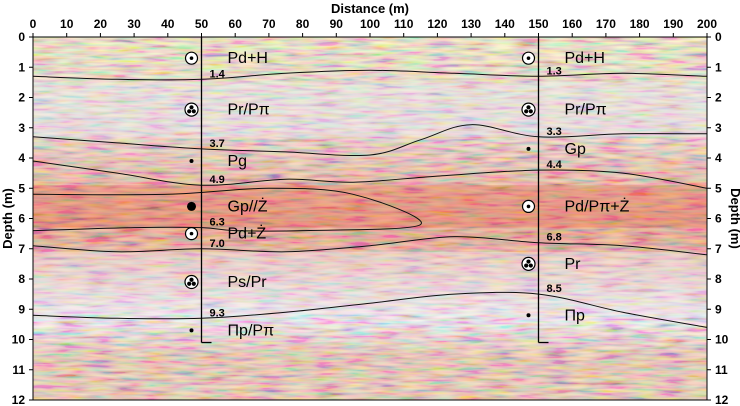  Describe the element at coordinates (554, 71) in the screenshot. I see `depth-label: 1.3` at that location.